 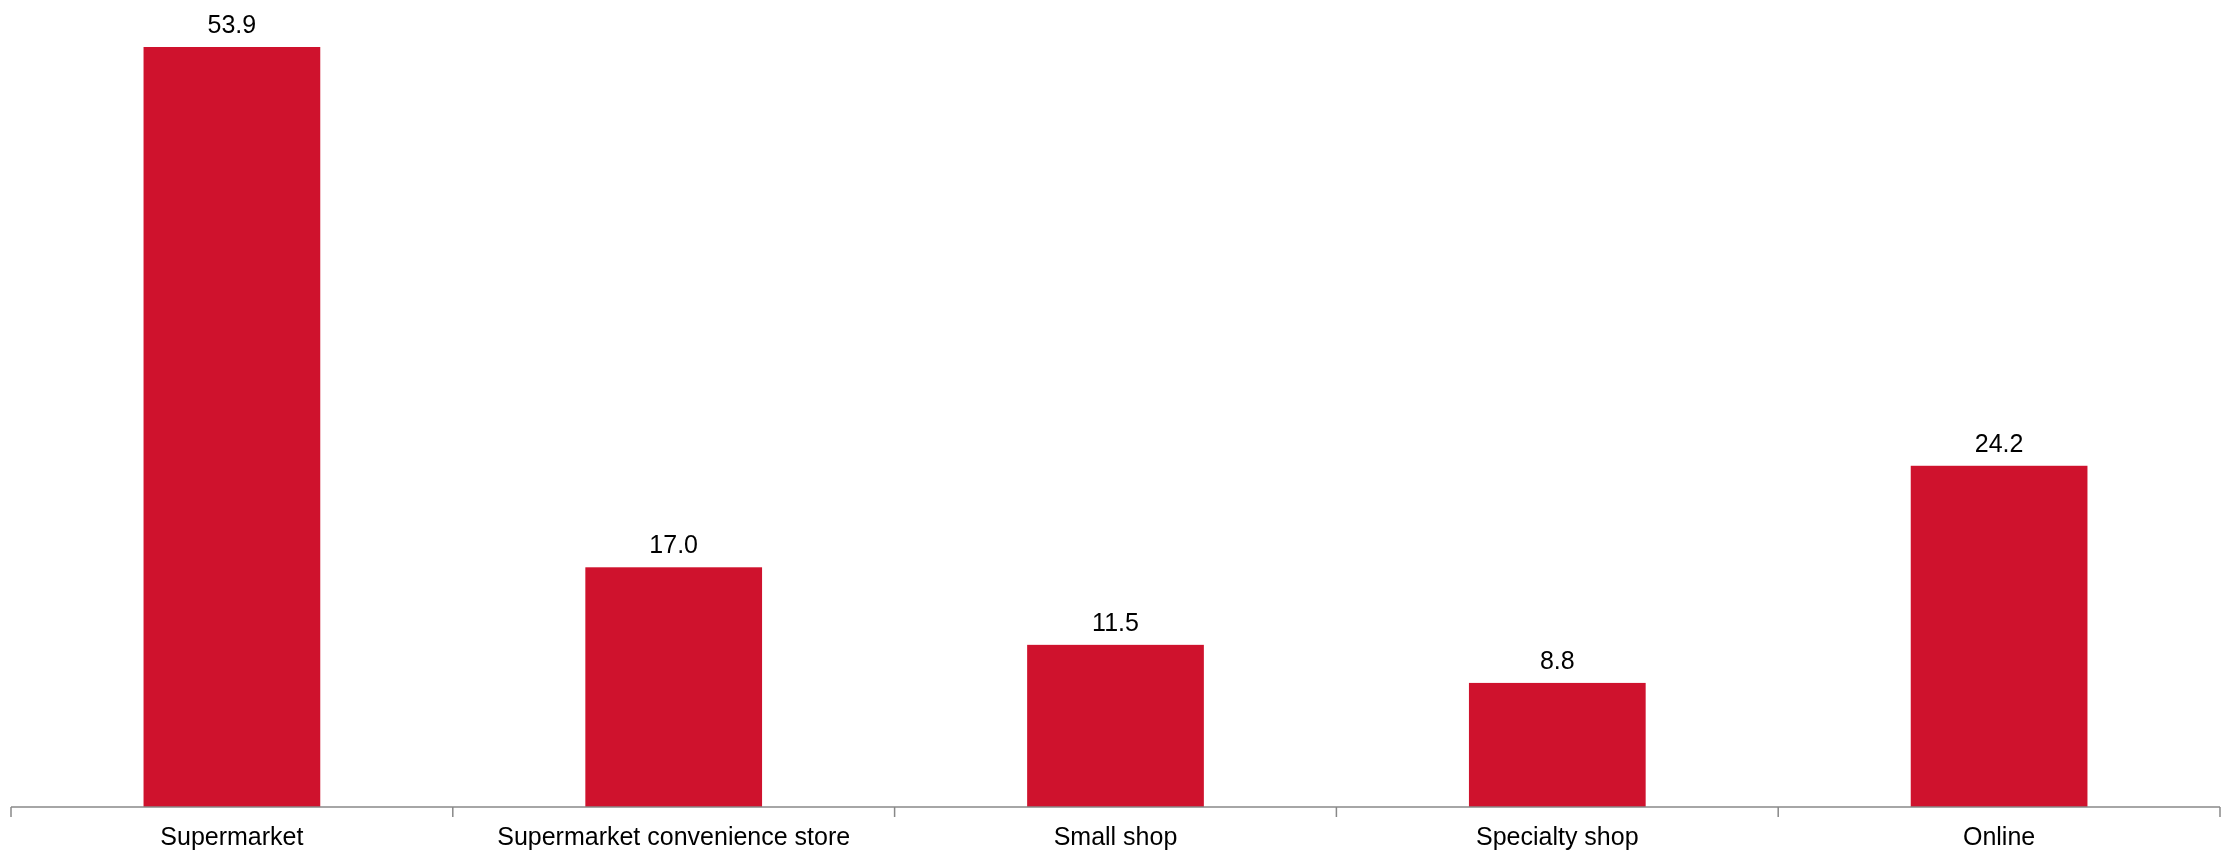 What do you see at coordinates (1999, 442) in the screenshot?
I see `data-label: 24.2` at bounding box center [1999, 442].